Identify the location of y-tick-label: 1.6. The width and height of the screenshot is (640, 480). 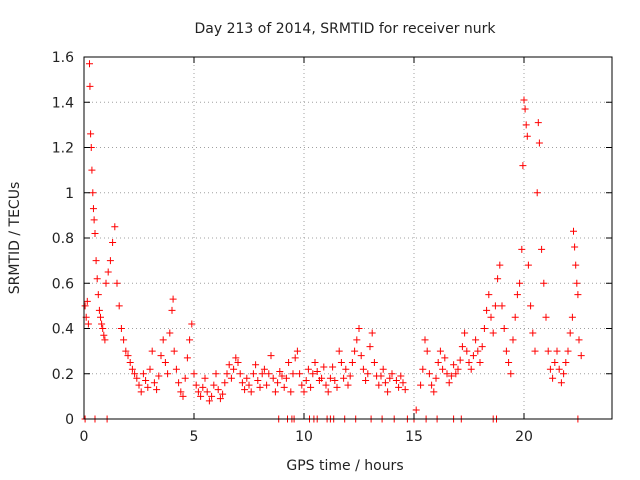
(63, 58).